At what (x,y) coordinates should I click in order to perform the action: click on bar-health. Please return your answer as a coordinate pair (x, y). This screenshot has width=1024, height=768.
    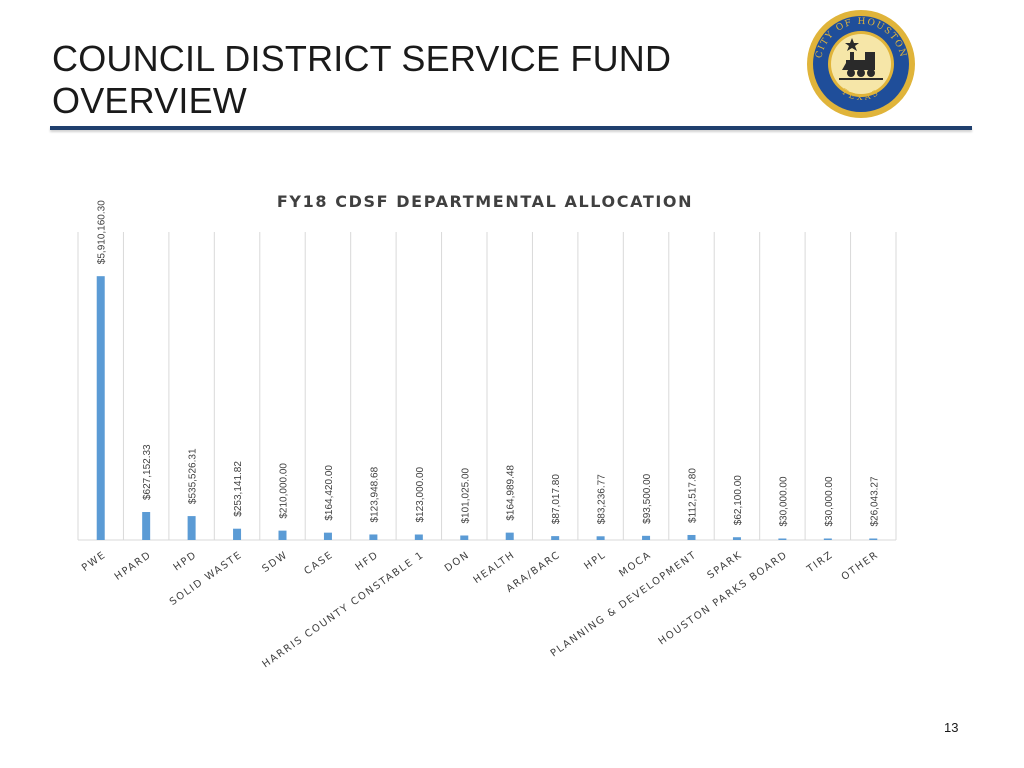
    Looking at the image, I should click on (509, 536).